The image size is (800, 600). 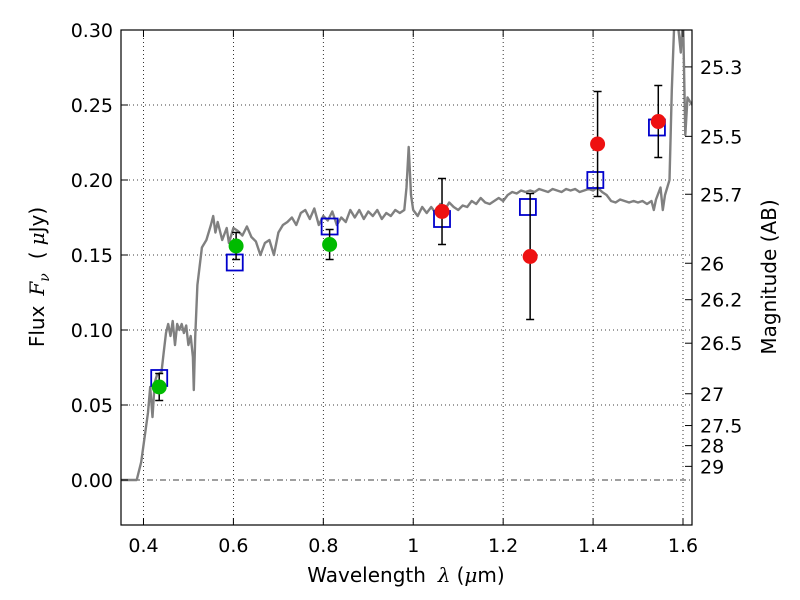 What do you see at coordinates (92, 331) in the screenshot?
I see `y-tick-label: 0.10` at bounding box center [92, 331].